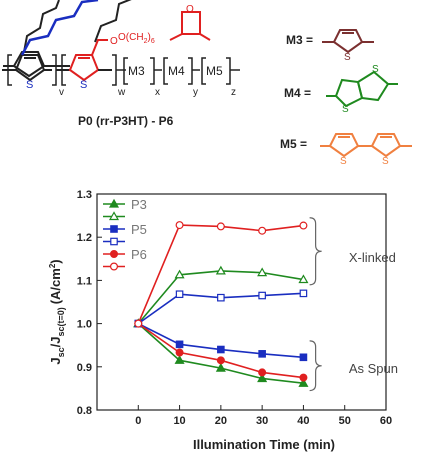 The width and height of the screenshot is (433, 457). I want to click on def-m5-label: M5 =, so click(293, 144).